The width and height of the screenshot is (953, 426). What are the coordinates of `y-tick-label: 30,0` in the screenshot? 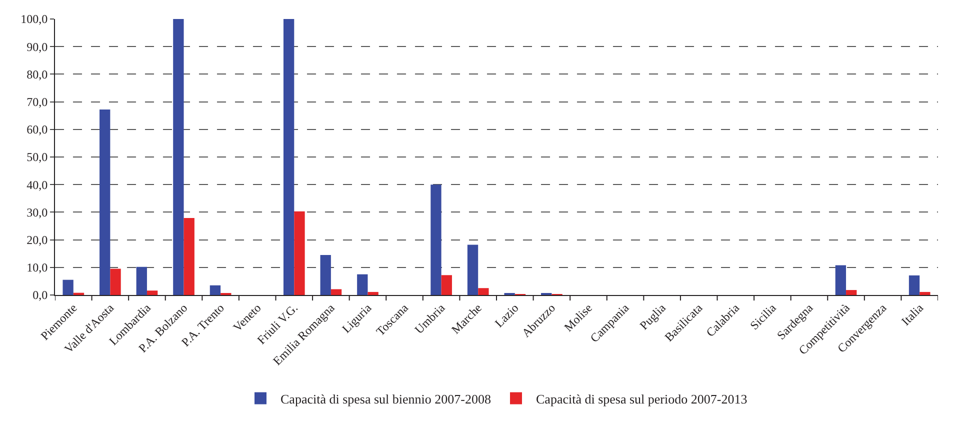 It's located at (37, 212).